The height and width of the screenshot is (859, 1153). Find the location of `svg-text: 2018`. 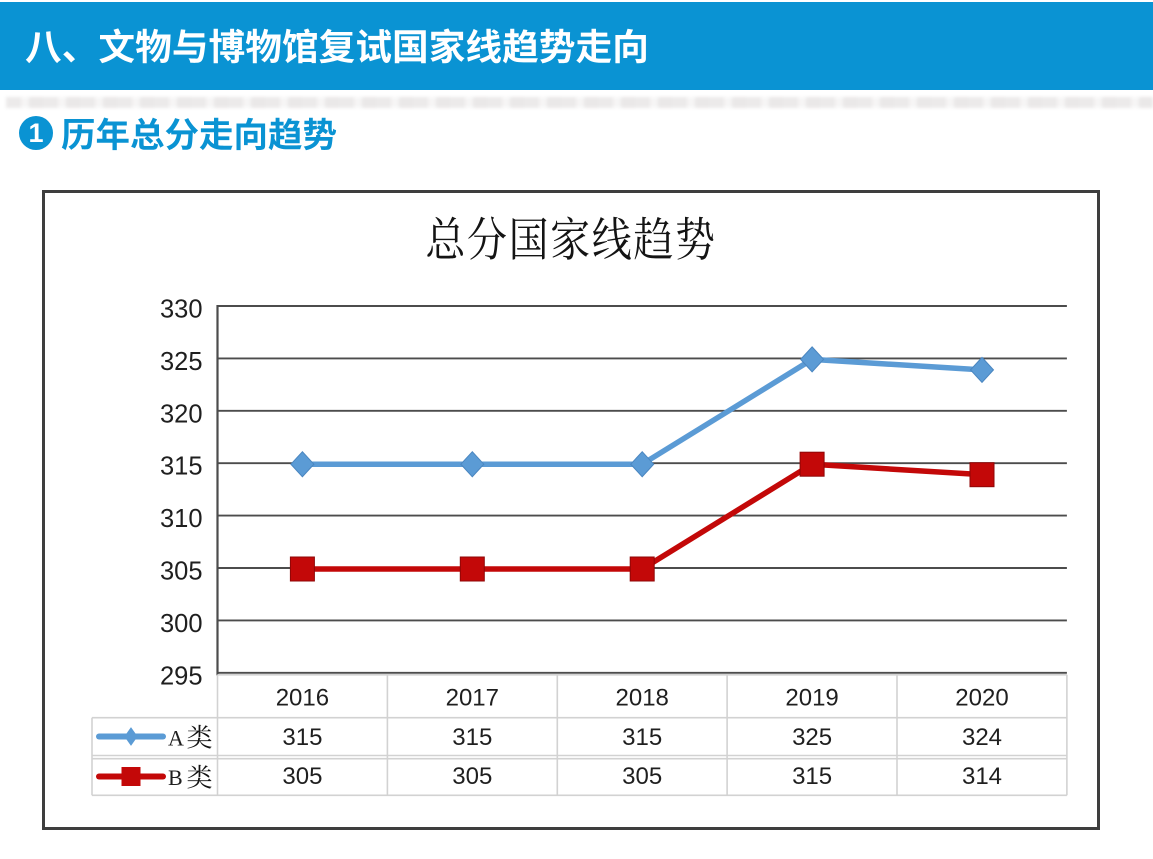

svg-text: 2018 is located at coordinates (642, 698).